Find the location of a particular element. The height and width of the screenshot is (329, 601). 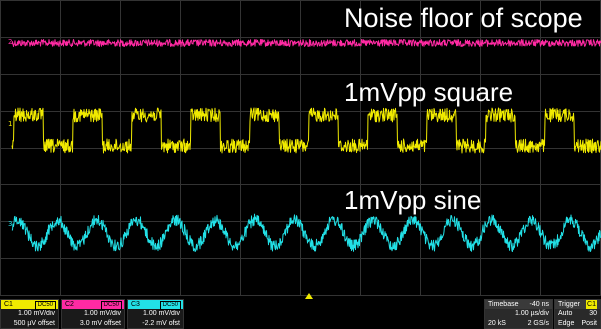

channel-2-marker: 2 is located at coordinates (10, 42).